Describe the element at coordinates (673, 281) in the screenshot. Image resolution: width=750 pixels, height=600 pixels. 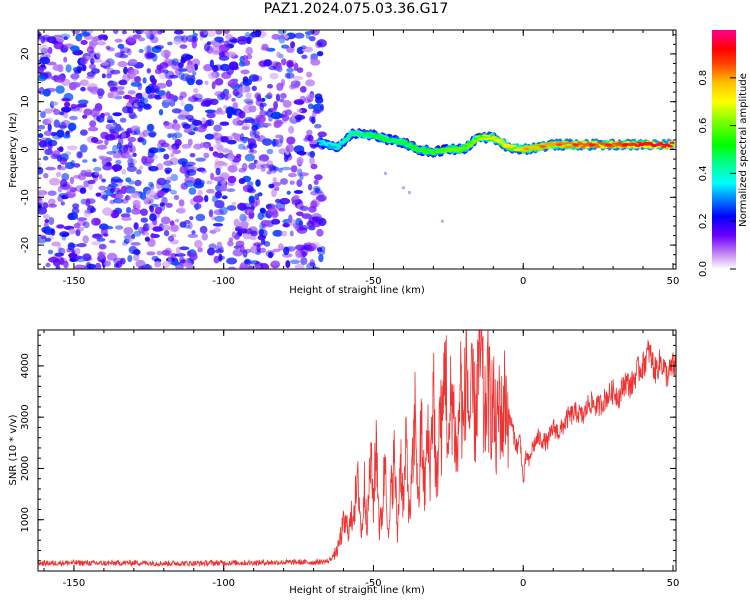
I see `x-tick-label: 50` at that location.